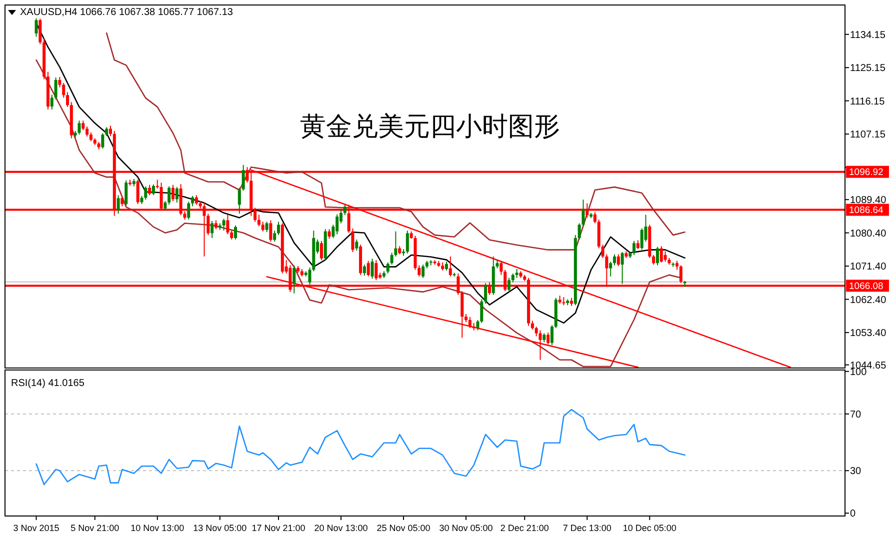 The width and height of the screenshot is (890, 538). I want to click on line-series, so click(361, 447).